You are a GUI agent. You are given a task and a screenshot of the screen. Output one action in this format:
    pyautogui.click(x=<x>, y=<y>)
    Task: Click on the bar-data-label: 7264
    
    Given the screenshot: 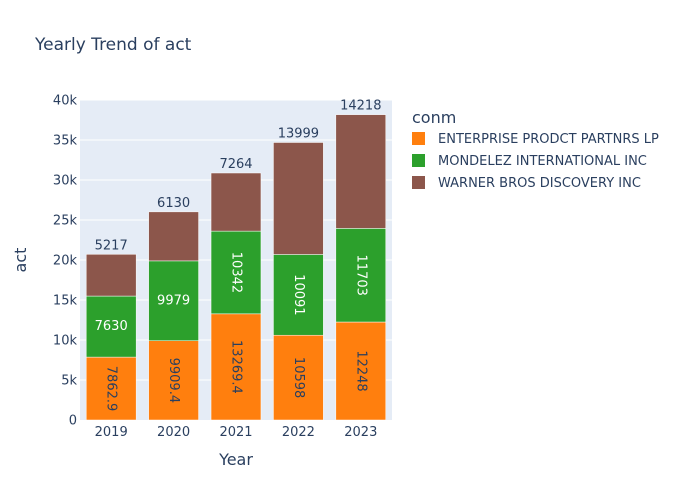 What is the action you would take?
    pyautogui.click(x=235, y=164)
    